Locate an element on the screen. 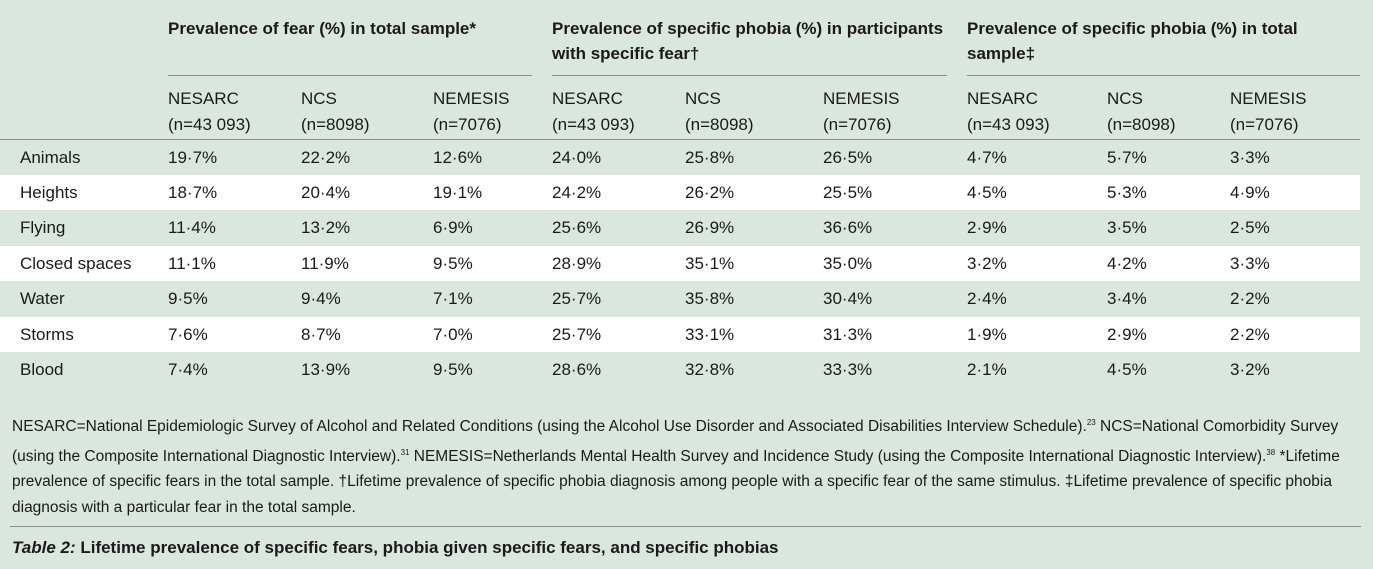  table-cell: 31·3% is located at coordinates (848, 334).